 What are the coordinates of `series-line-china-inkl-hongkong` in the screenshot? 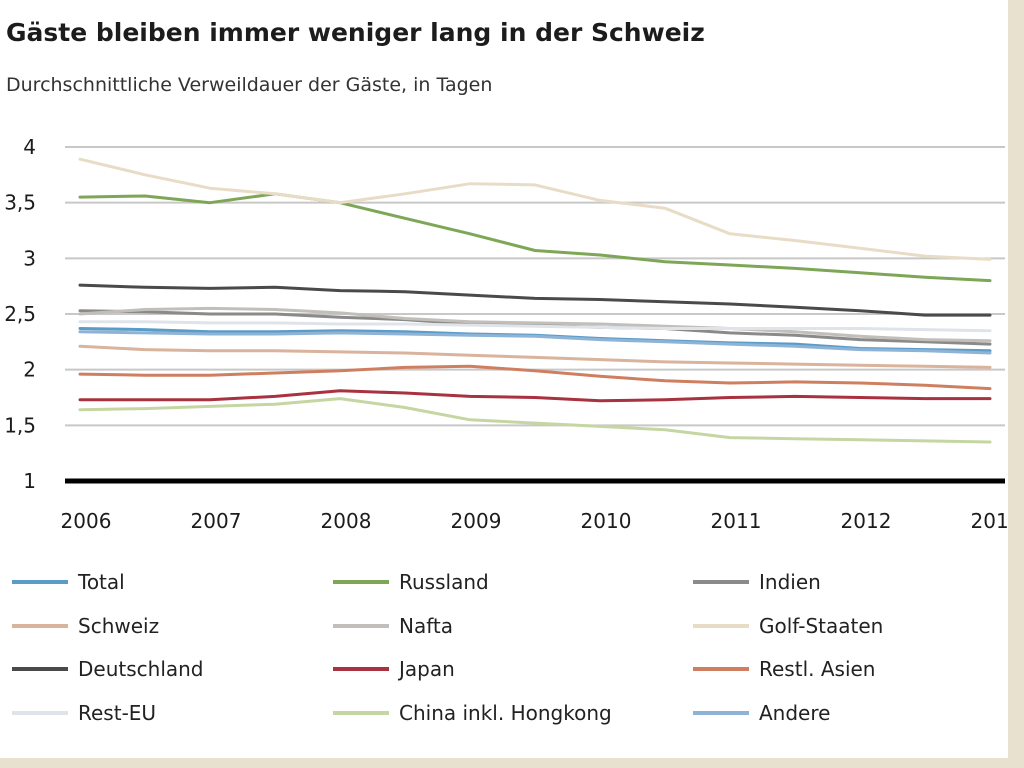 It's located at (535, 420).